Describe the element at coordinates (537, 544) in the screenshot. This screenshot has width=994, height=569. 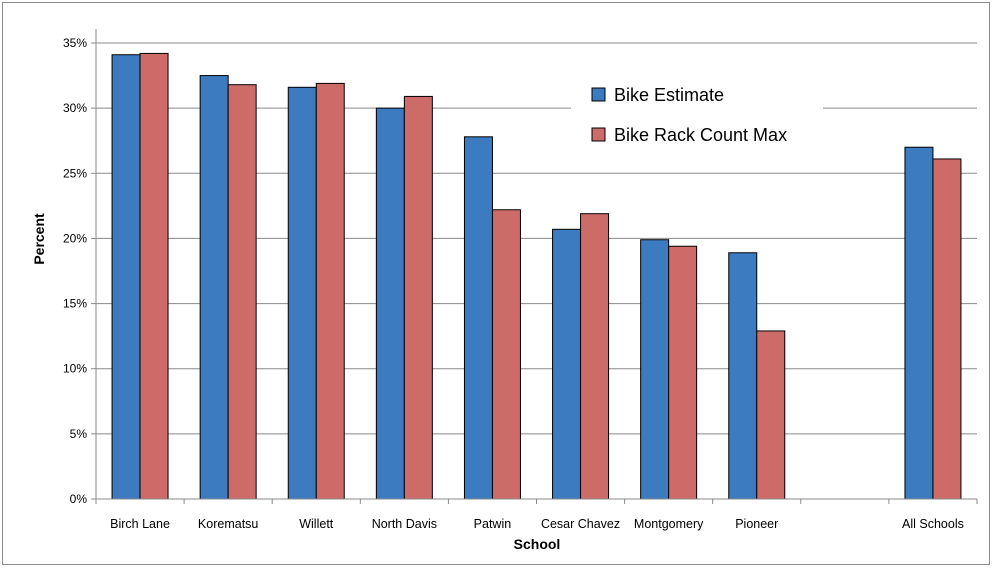
I see `x-axis-title: School` at that location.